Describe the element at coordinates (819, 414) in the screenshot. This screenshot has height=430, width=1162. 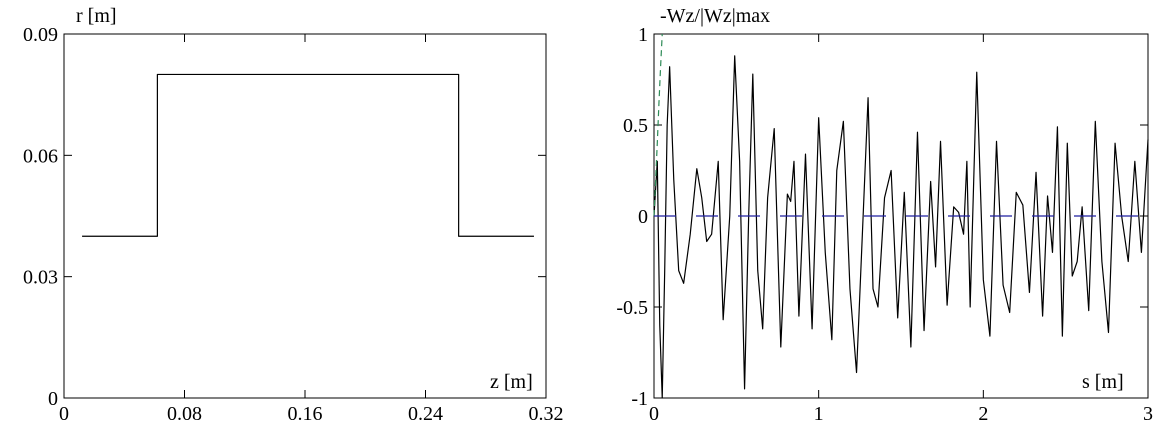
I see `right-x-tick-label: 1` at that location.